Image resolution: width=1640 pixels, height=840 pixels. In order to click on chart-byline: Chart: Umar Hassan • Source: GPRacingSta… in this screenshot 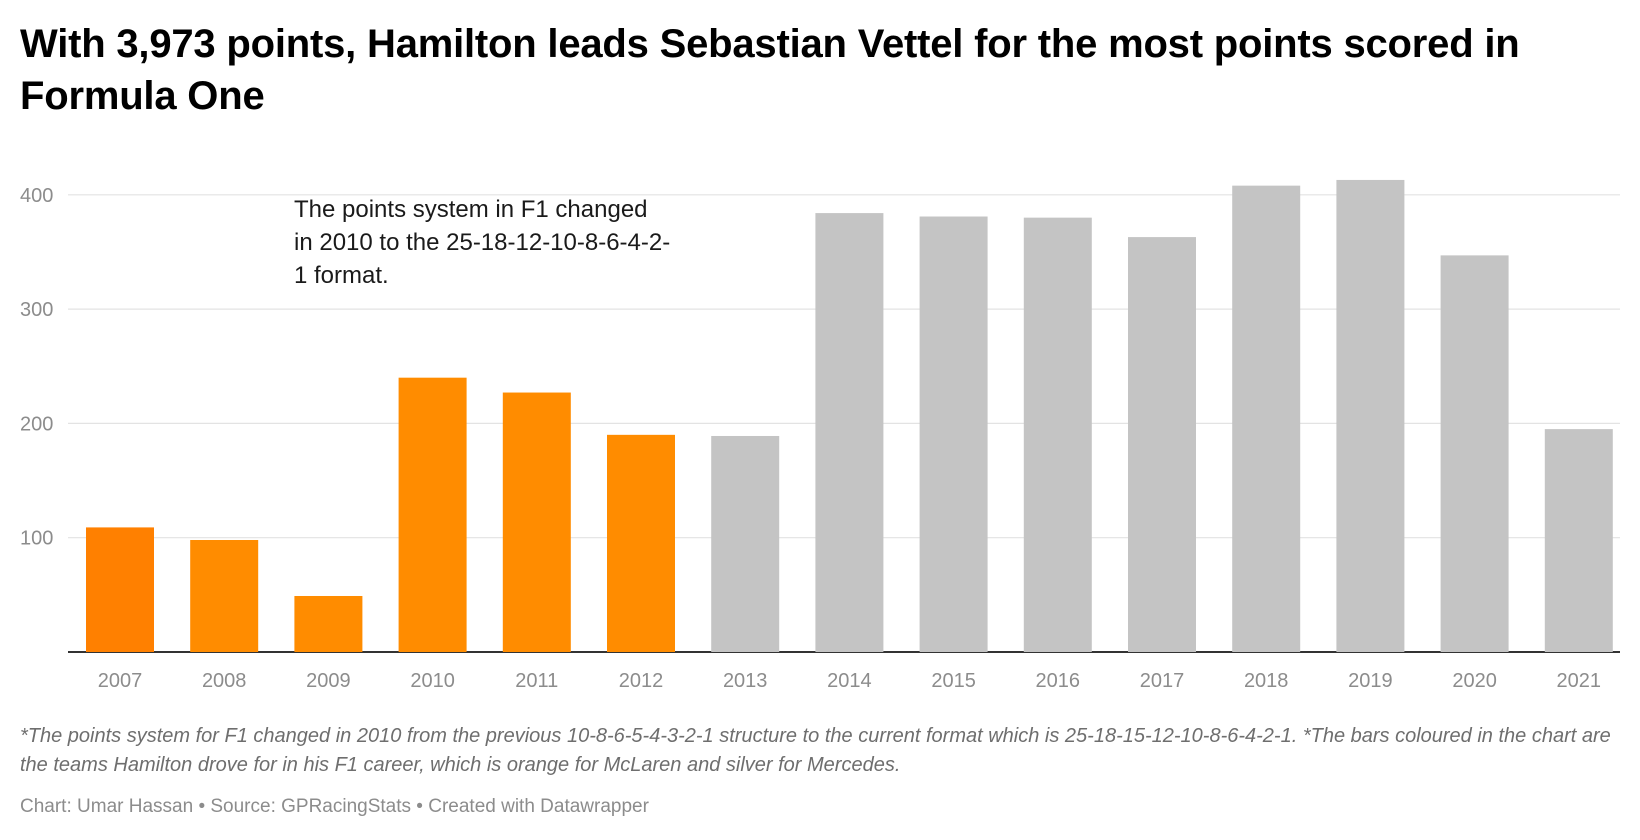, I will do `click(334, 806)`.